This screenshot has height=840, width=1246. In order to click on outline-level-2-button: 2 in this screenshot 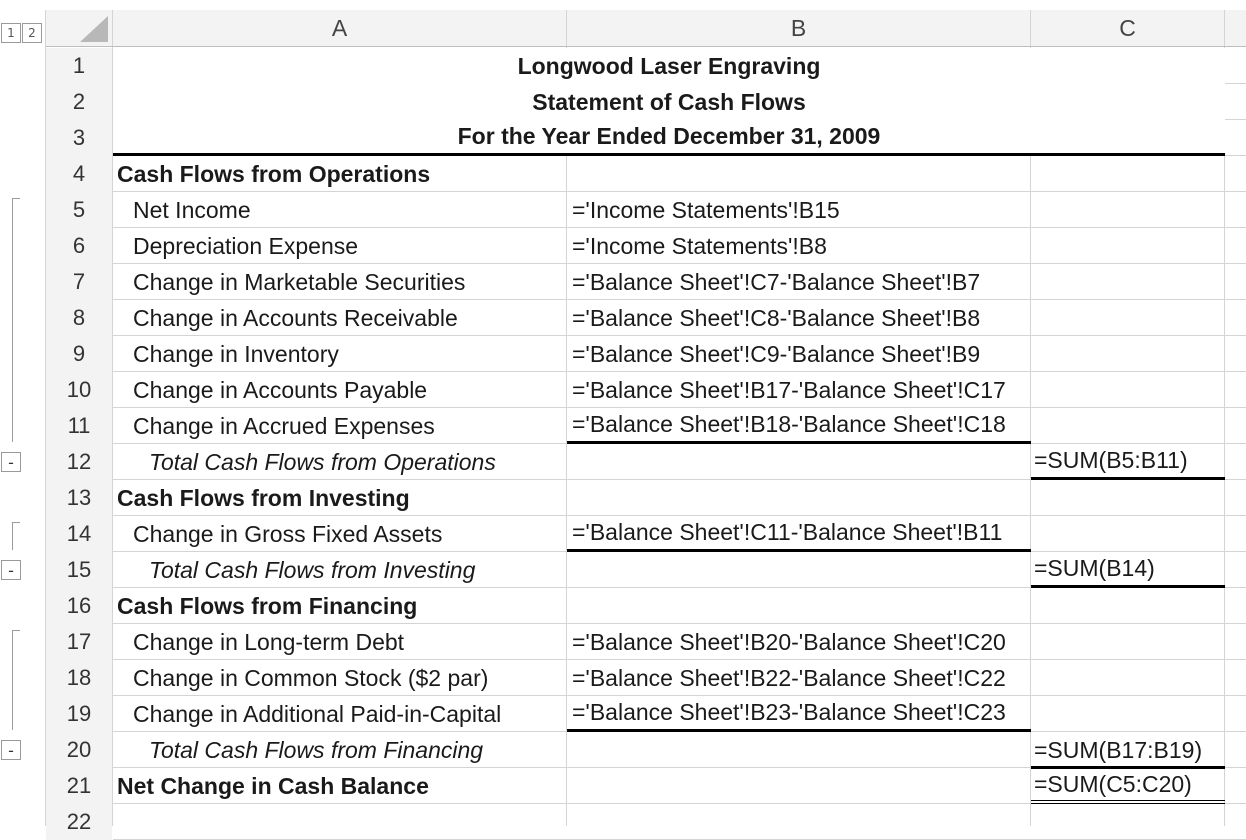, I will do `click(32, 33)`.